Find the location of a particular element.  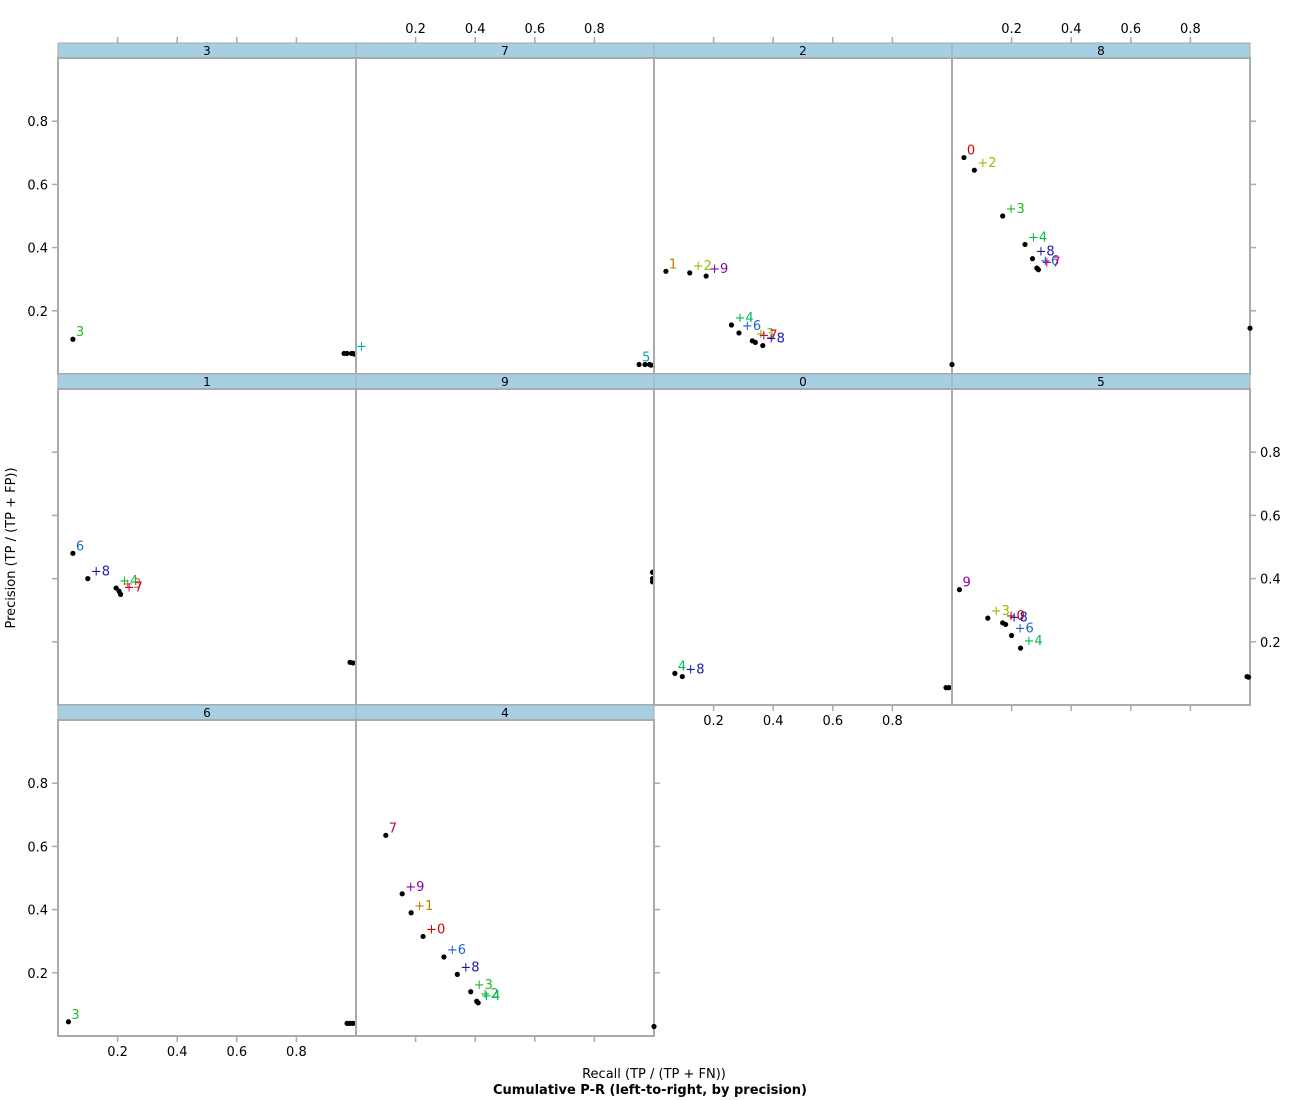

panel-strip-label: 2 is located at coordinates (803, 51).